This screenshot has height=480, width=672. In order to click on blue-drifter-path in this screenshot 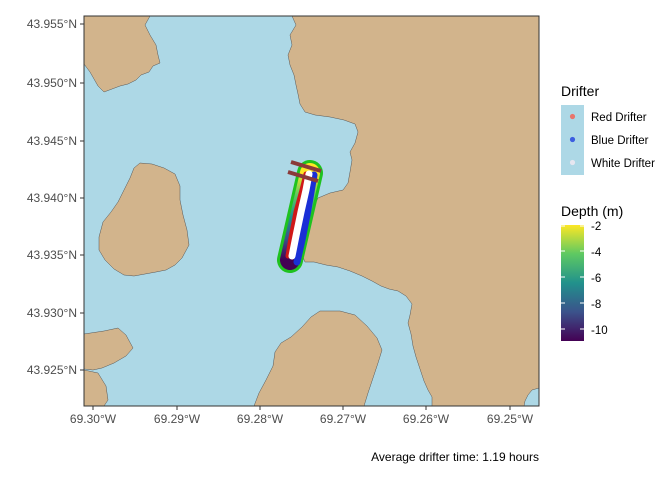, I will do `click(305, 218)`.